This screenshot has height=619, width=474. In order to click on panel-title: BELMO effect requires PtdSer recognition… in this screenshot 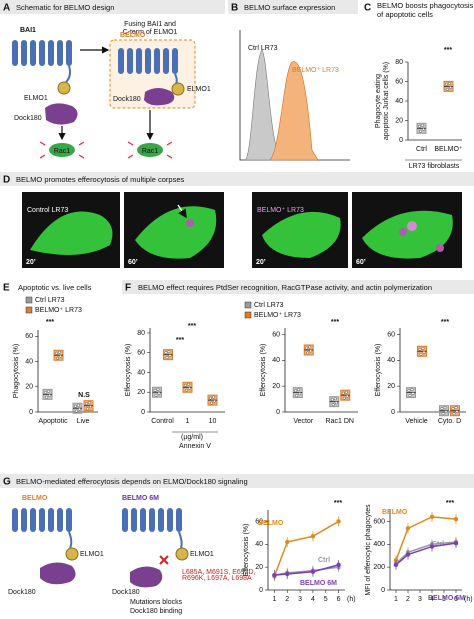, I will do `click(285, 287)`.